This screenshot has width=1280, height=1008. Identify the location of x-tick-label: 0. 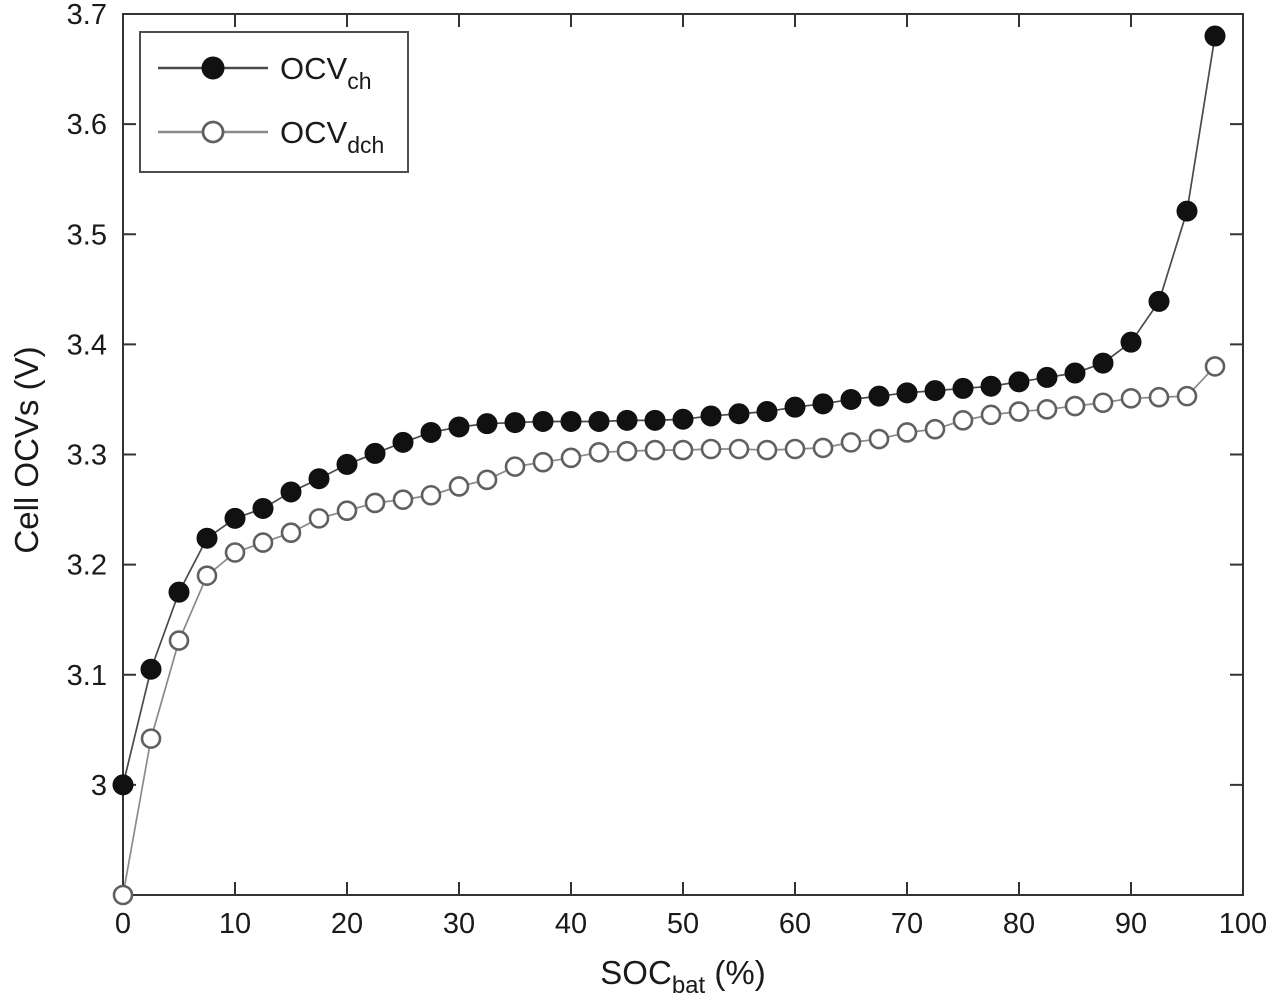
(123, 924).